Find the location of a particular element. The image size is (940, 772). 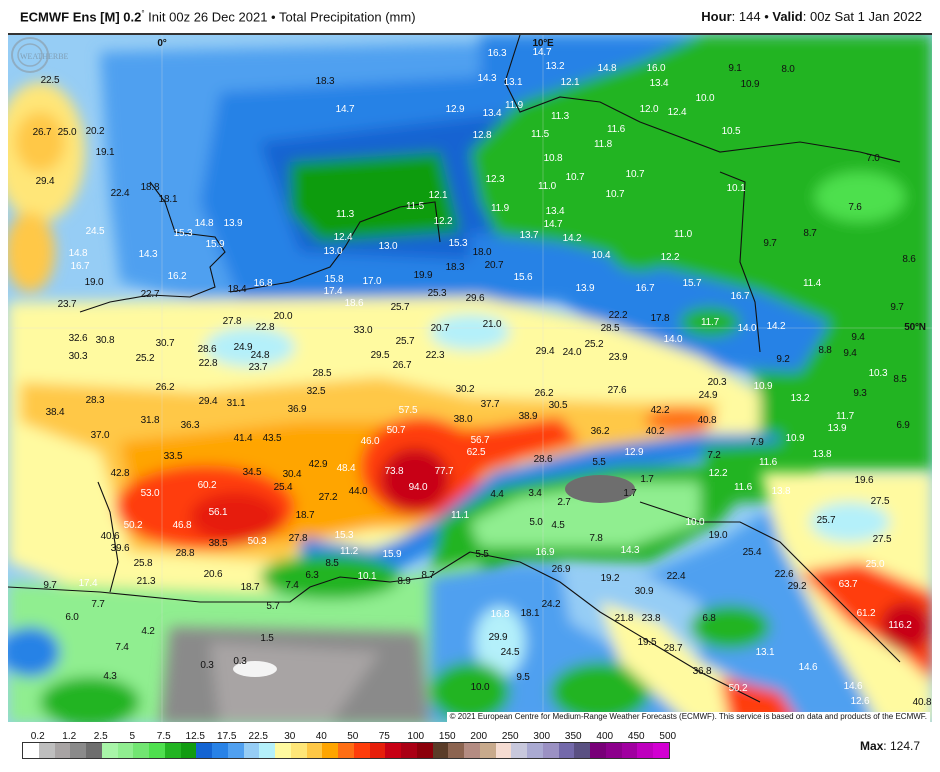

precip-value-label: 18.6 is located at coordinates (354, 303).